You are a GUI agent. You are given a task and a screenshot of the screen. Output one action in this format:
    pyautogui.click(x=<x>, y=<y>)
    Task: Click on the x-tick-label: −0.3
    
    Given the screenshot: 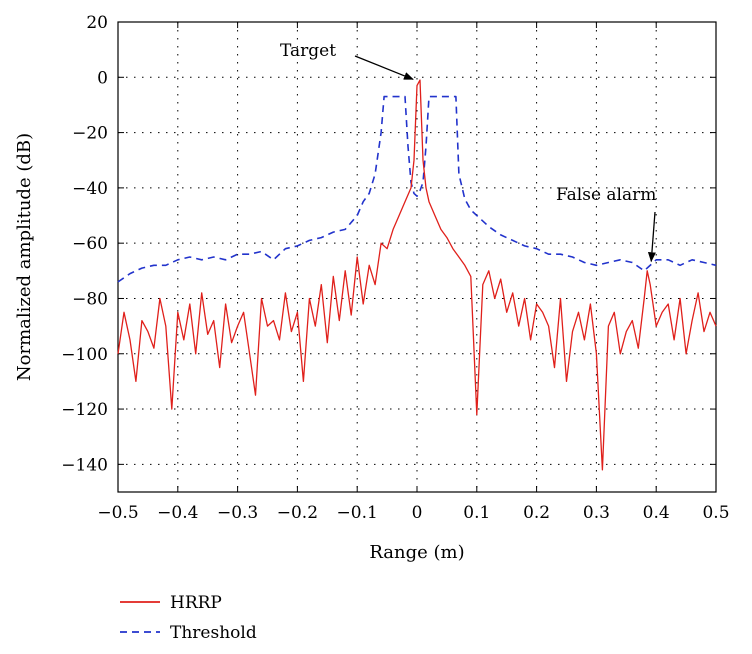 What is the action you would take?
    pyautogui.click(x=237, y=513)
    